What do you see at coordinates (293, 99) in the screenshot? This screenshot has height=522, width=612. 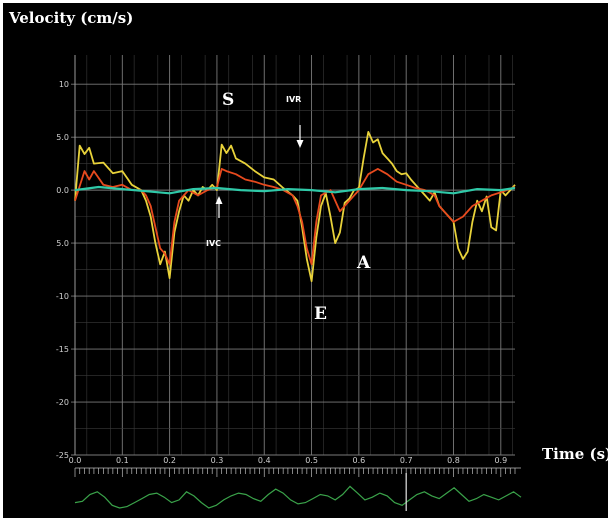 I see `annotation-ivr: IVR` at bounding box center [293, 99].